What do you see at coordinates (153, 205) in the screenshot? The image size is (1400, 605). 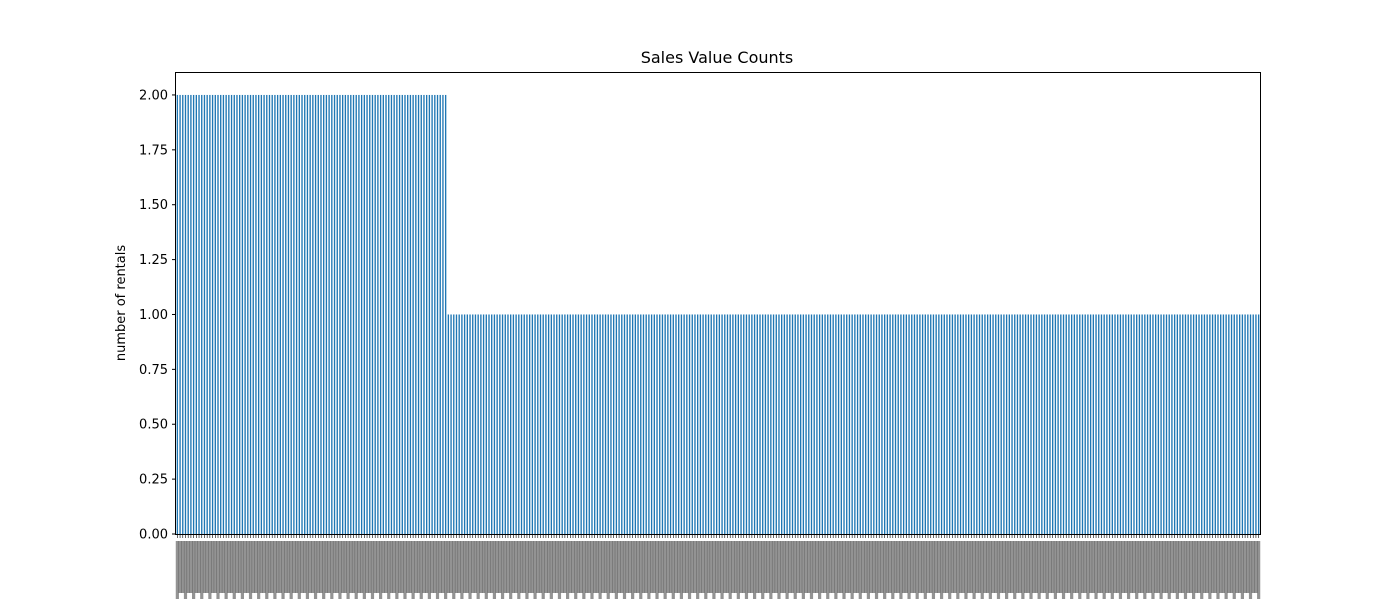 I see `y-tick-label: 1.50` at bounding box center [153, 205].